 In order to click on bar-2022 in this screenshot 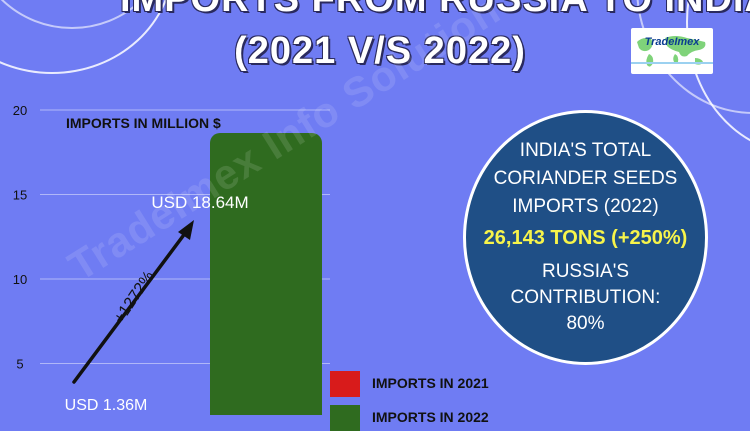, I will do `click(266, 273)`.